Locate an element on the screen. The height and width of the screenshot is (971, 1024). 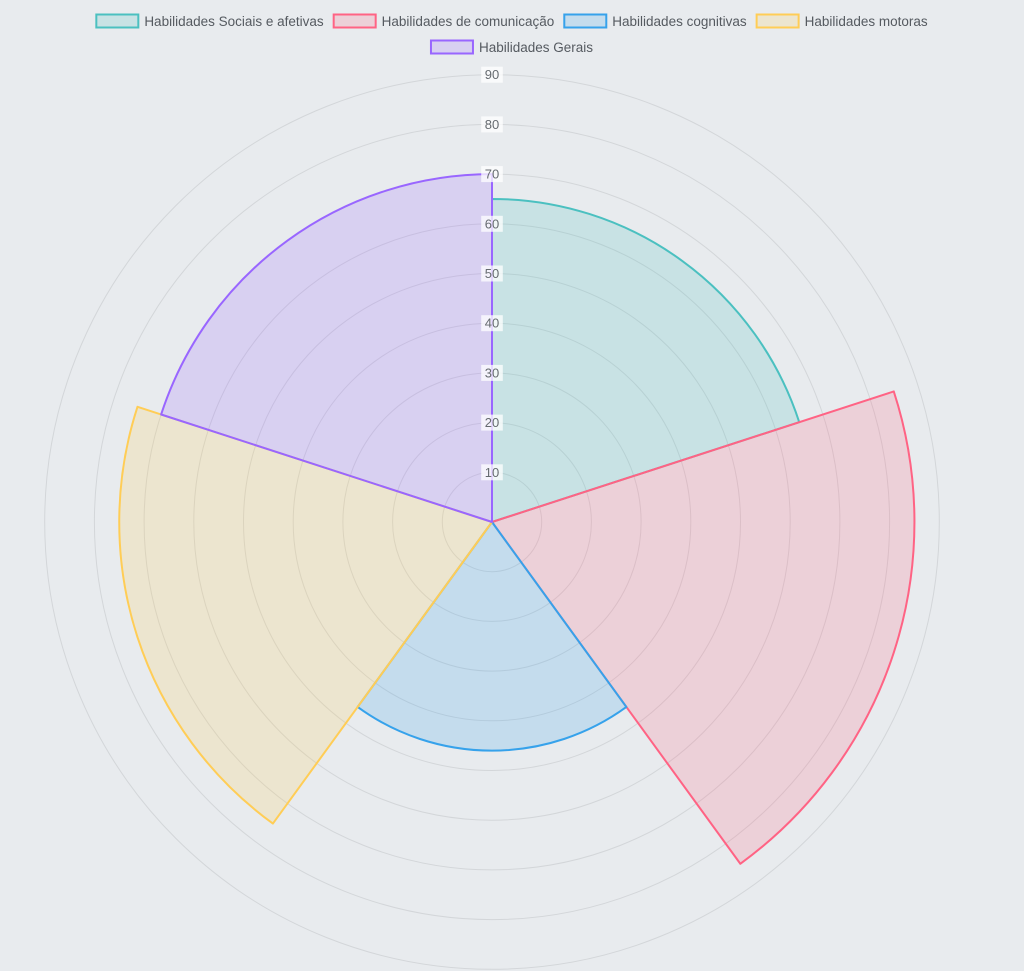
tick-label-10: 10 is located at coordinates (492, 472).